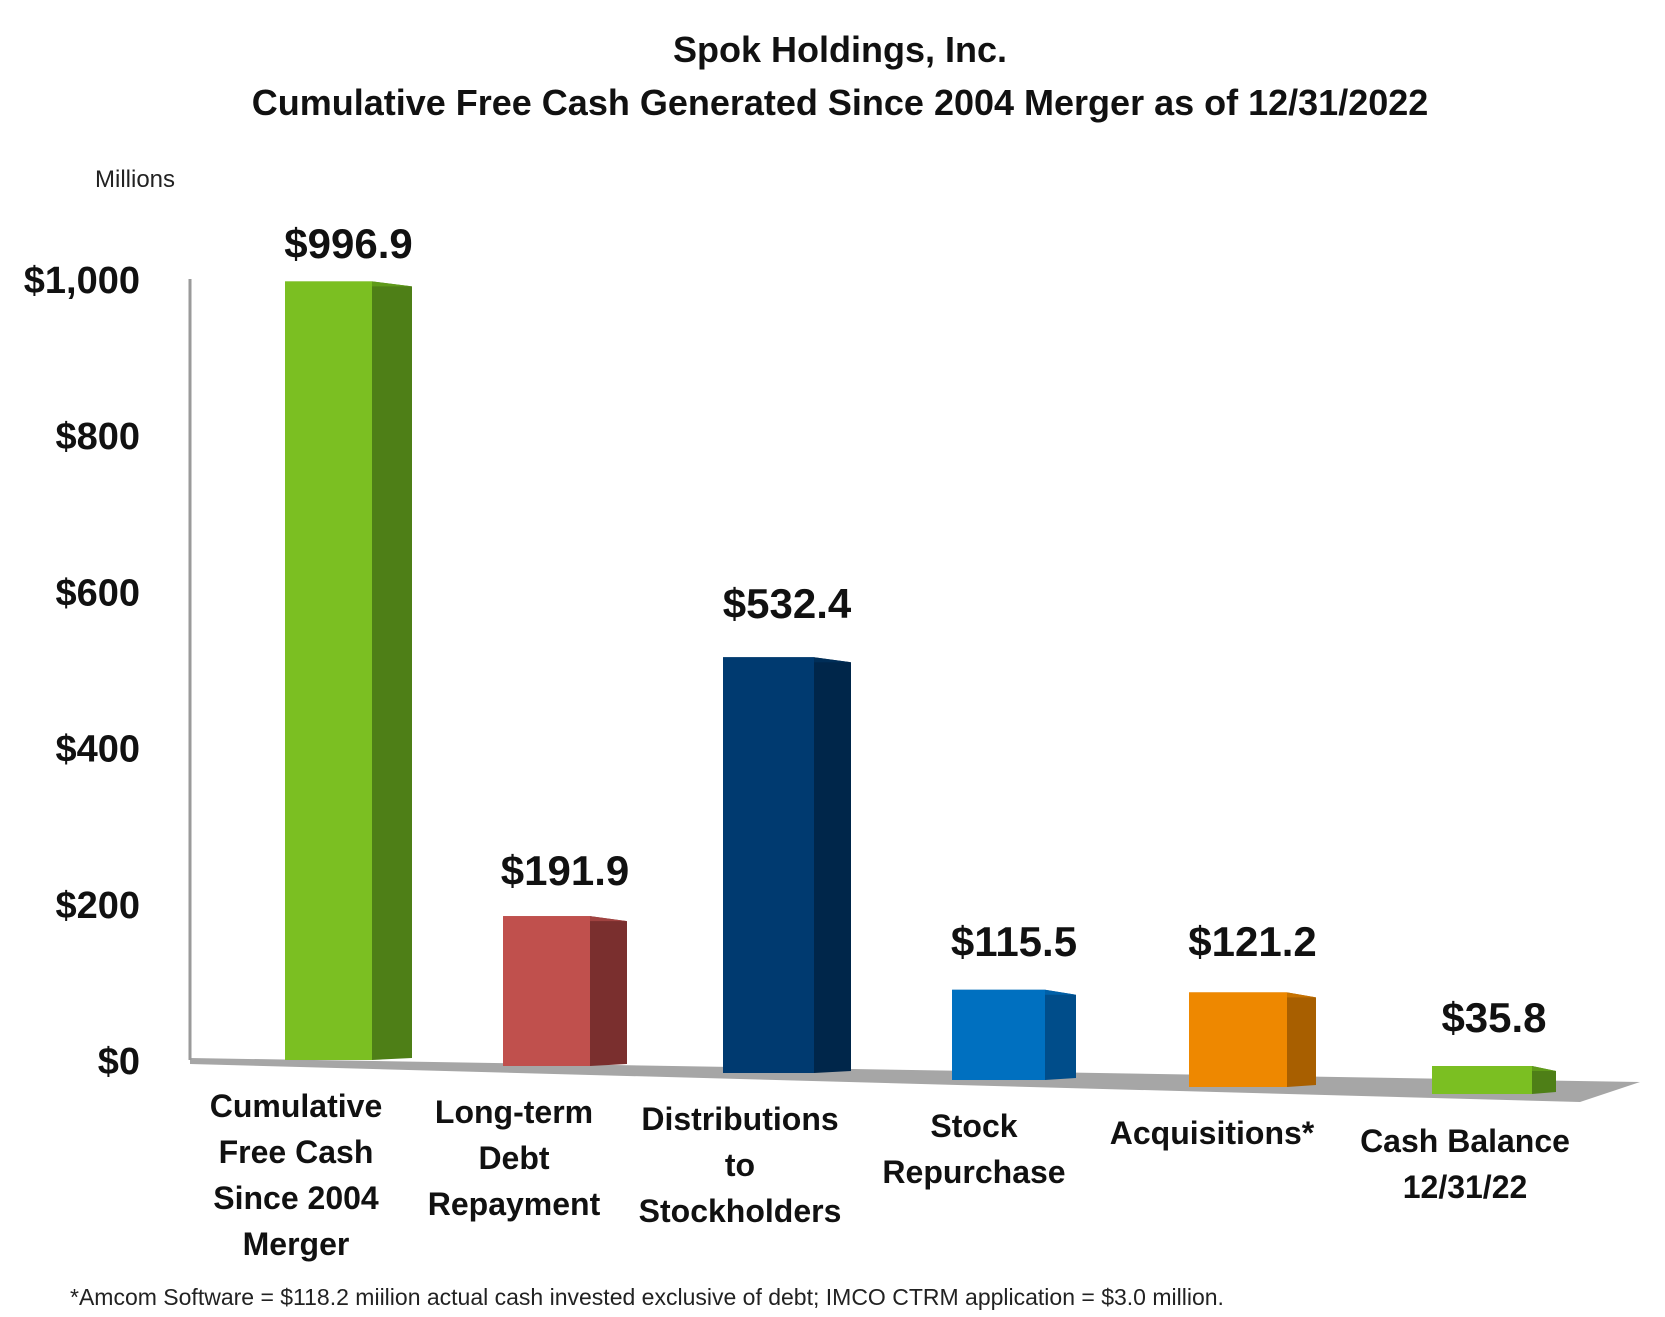 The height and width of the screenshot is (1317, 1665). I want to click on category-label: Stockholders, so click(740, 1211).